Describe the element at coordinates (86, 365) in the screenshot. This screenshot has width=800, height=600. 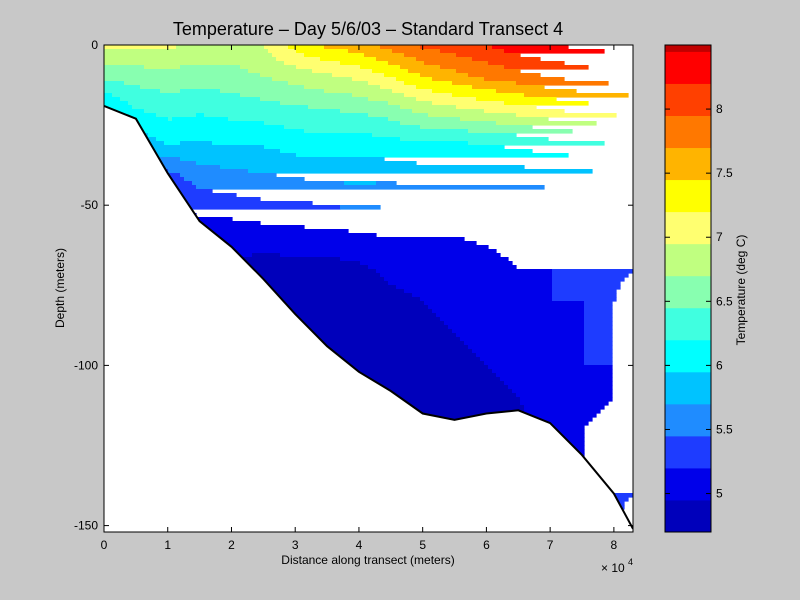
I see `y-tick-label: -100` at that location.